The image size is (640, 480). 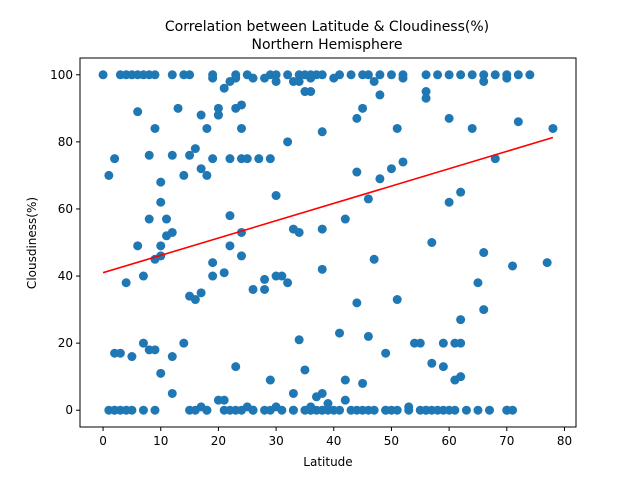 What do you see at coordinates (333, 441) in the screenshot?
I see `x-tick-label: 40` at bounding box center [333, 441].